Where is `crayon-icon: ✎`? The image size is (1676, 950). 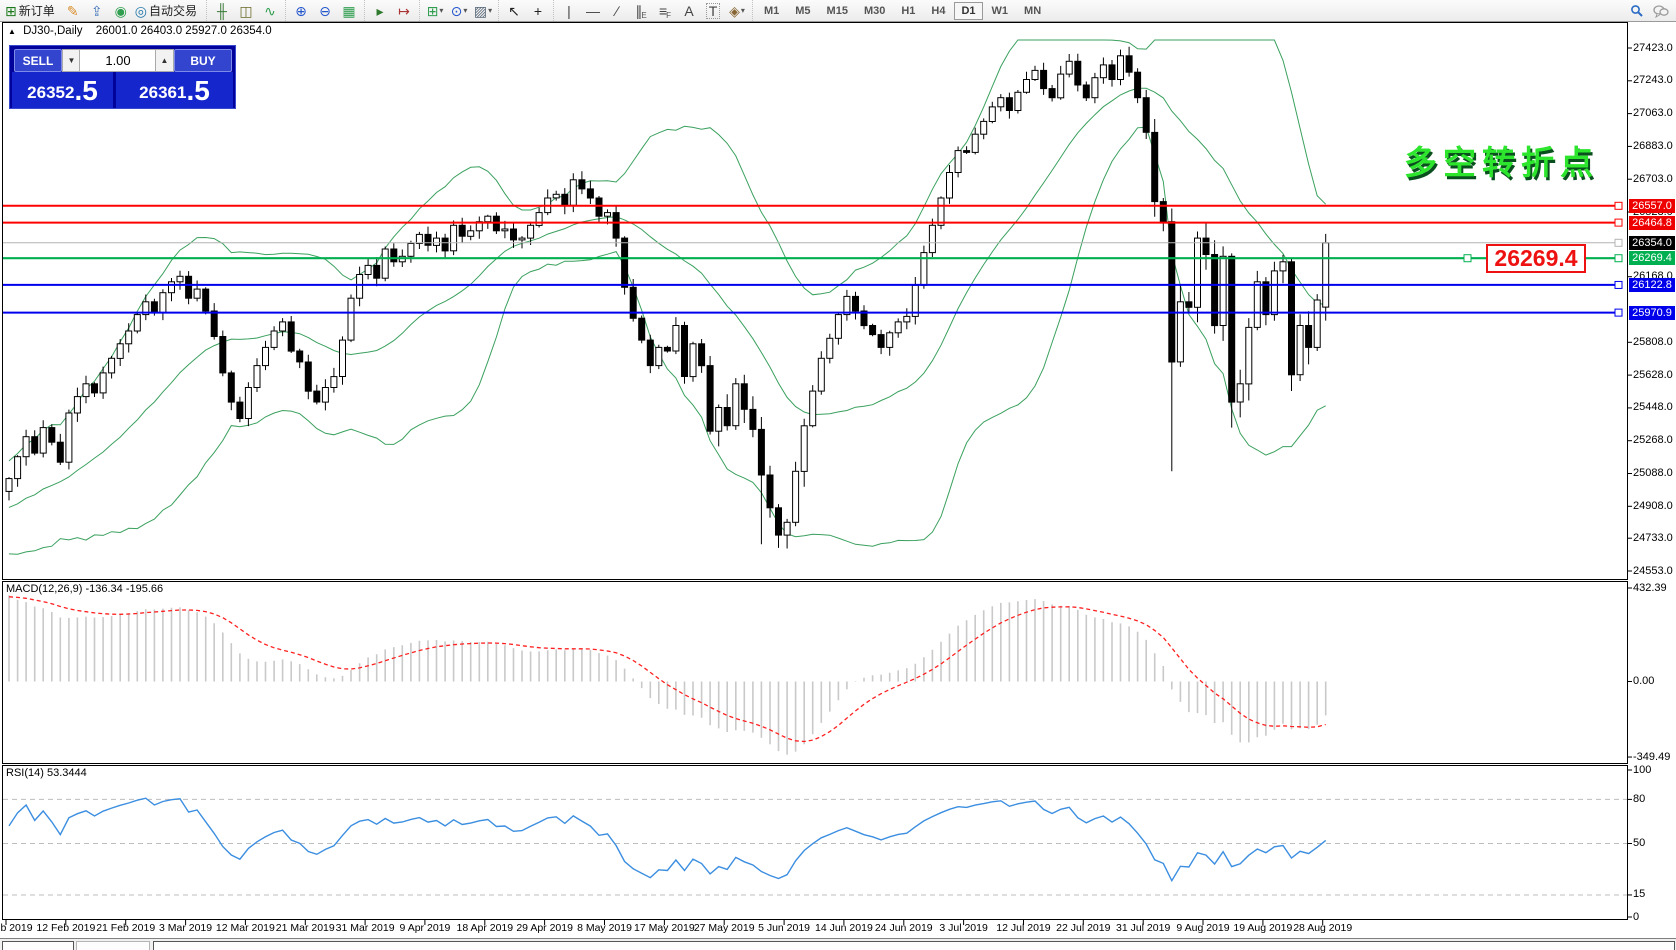
crayon-icon: ✎ is located at coordinates (72, 10).